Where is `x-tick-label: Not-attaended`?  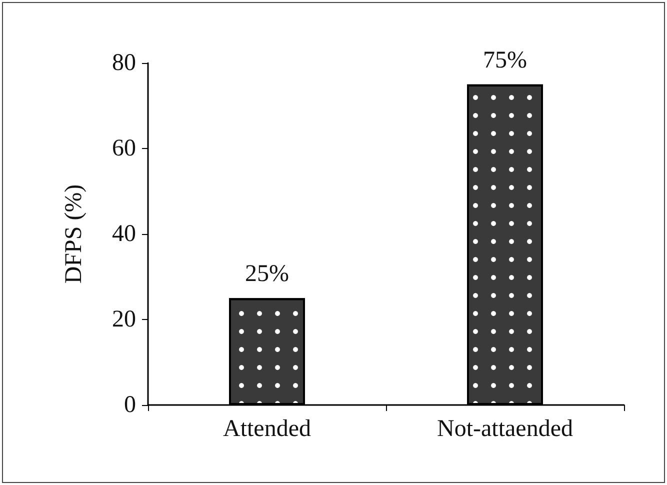
x-tick-label: Not-attaended is located at coordinates (505, 429).